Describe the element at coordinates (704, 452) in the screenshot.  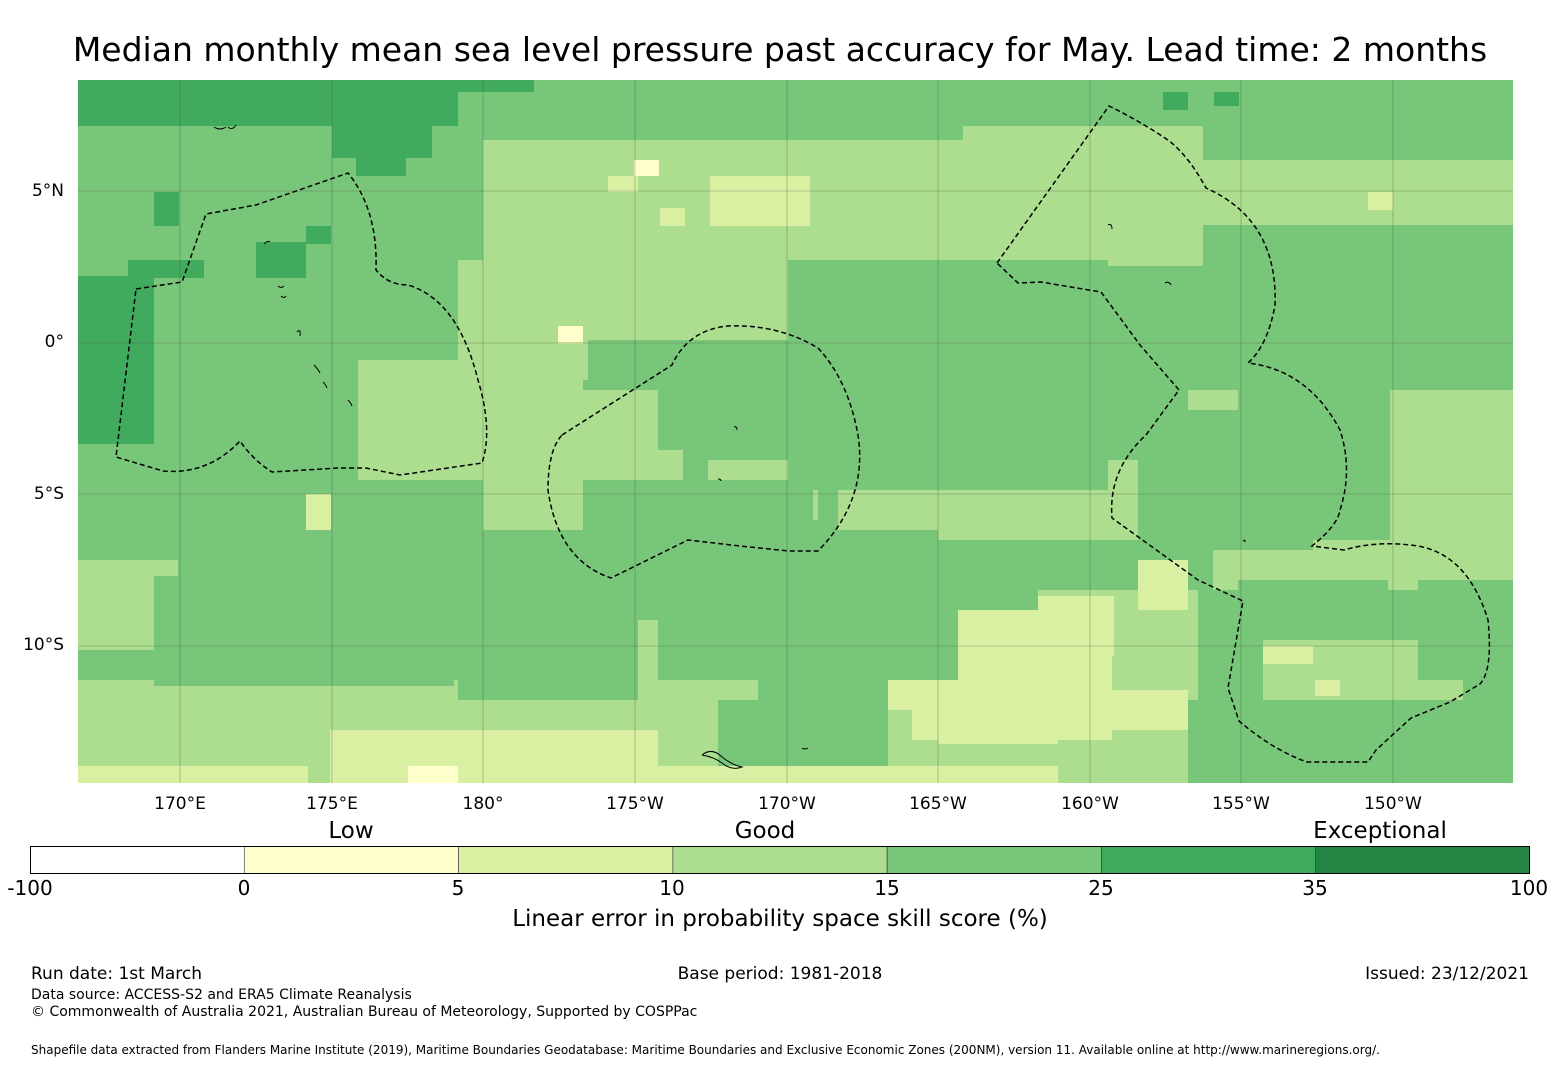
I see `eez-boundary-phoenix` at that location.